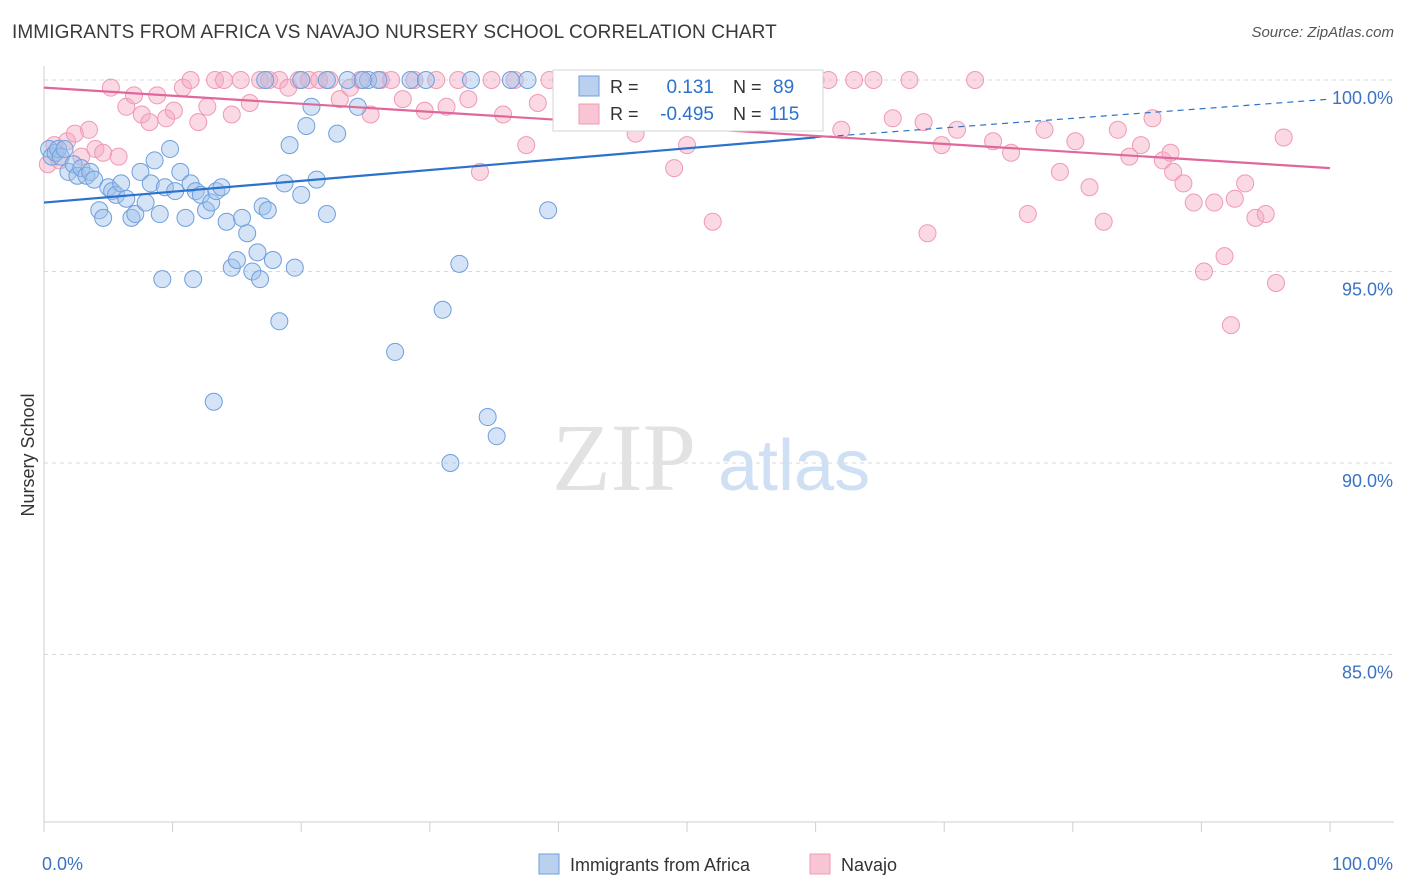 This screenshot has height=892, width=1406. I want to click on stats-n-label-2: N =, so click(747, 114).